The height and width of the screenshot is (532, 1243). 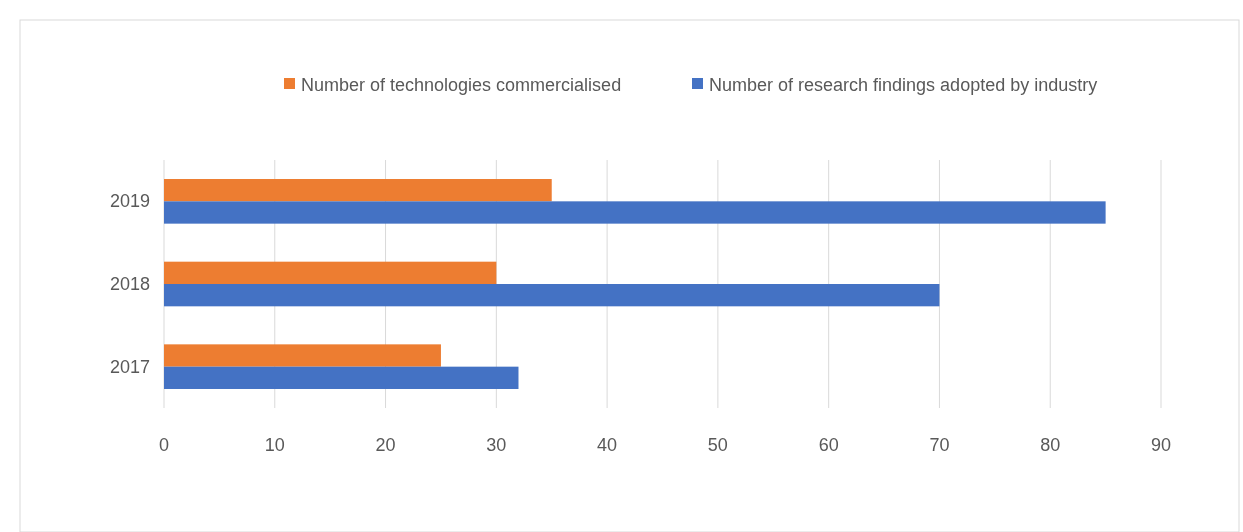 I want to click on legend-label: Number of technologies commercialised, so click(x=461, y=85).